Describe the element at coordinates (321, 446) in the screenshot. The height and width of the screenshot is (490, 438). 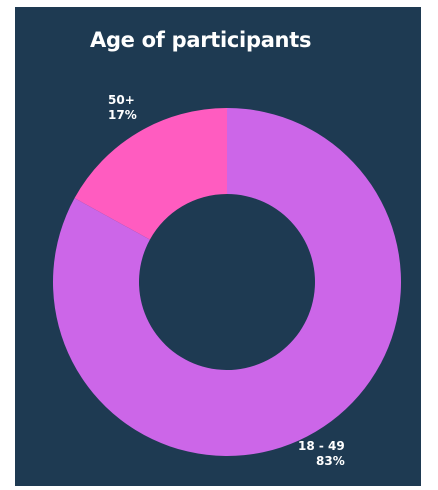
I see `slice-category-18-49: 18 - 49` at that location.